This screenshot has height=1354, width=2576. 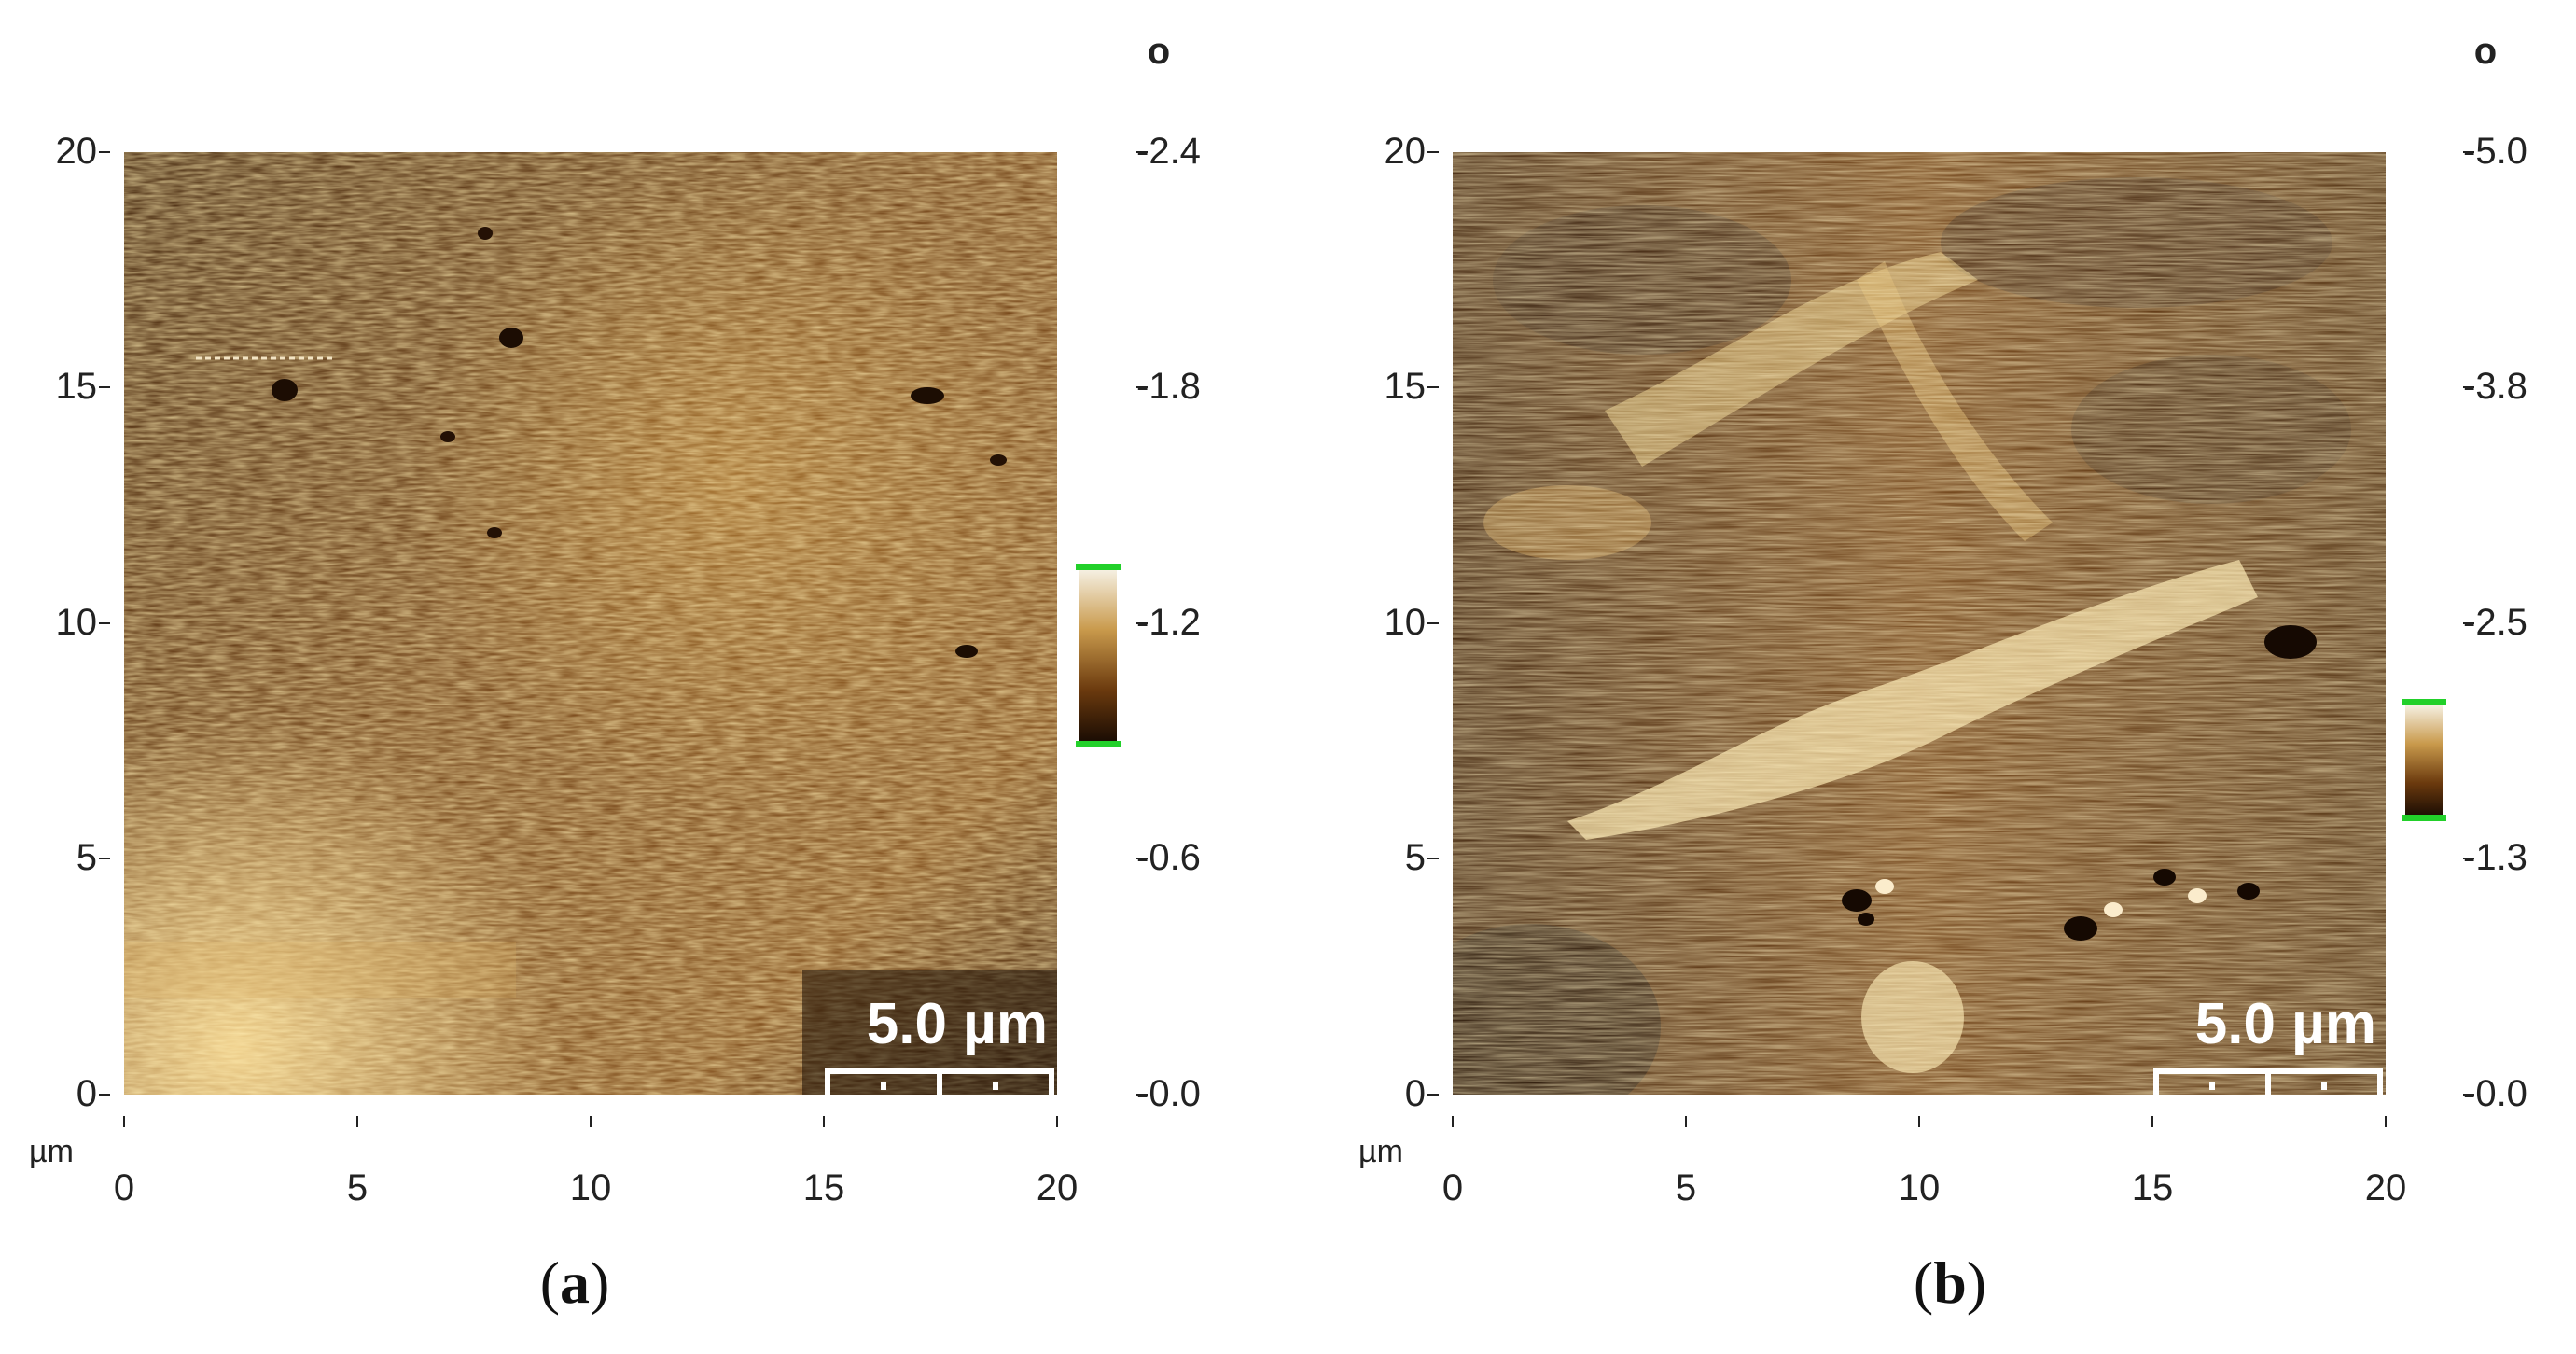 What do you see at coordinates (958, 1024) in the screenshot?
I see `scale-bar-label-a: 5.0 µm` at bounding box center [958, 1024].